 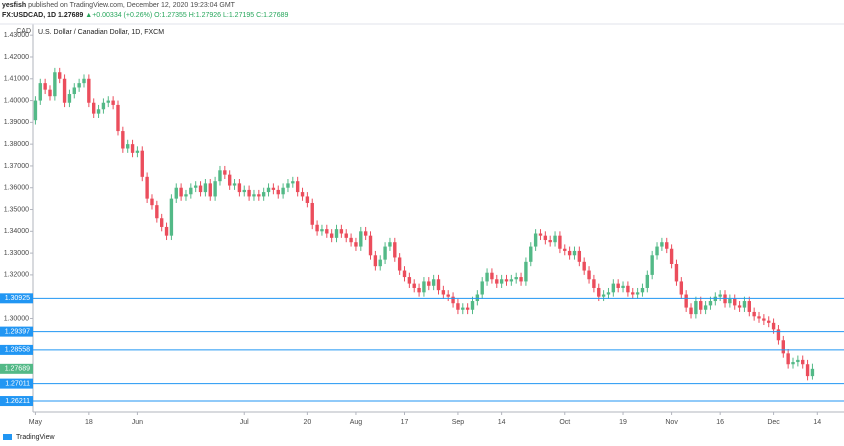 What do you see at coordinates (17, 350) in the screenshot?
I see `level-label: 1.28558` at bounding box center [17, 350].